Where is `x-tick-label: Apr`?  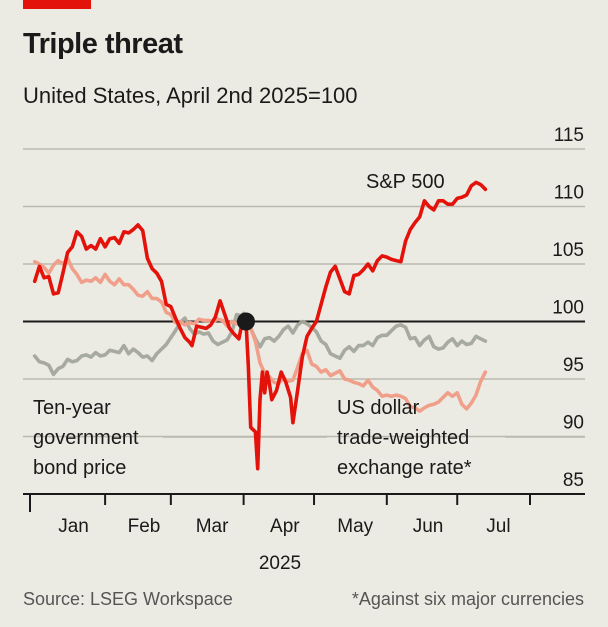 x-tick-label: Apr is located at coordinates (285, 526).